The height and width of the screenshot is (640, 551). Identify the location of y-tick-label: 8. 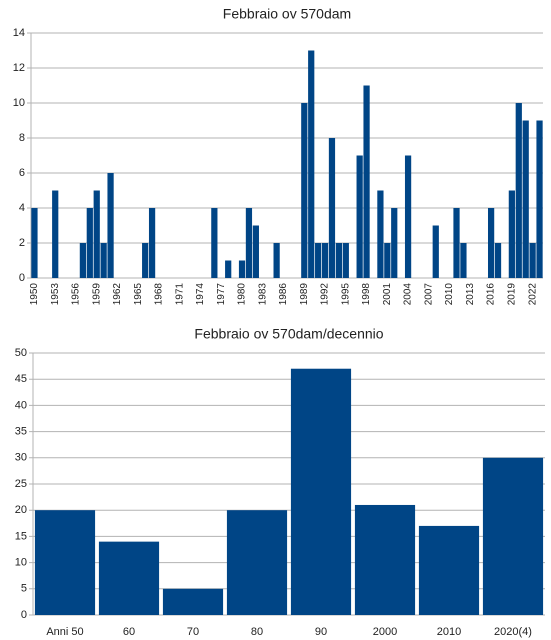
(22, 138).